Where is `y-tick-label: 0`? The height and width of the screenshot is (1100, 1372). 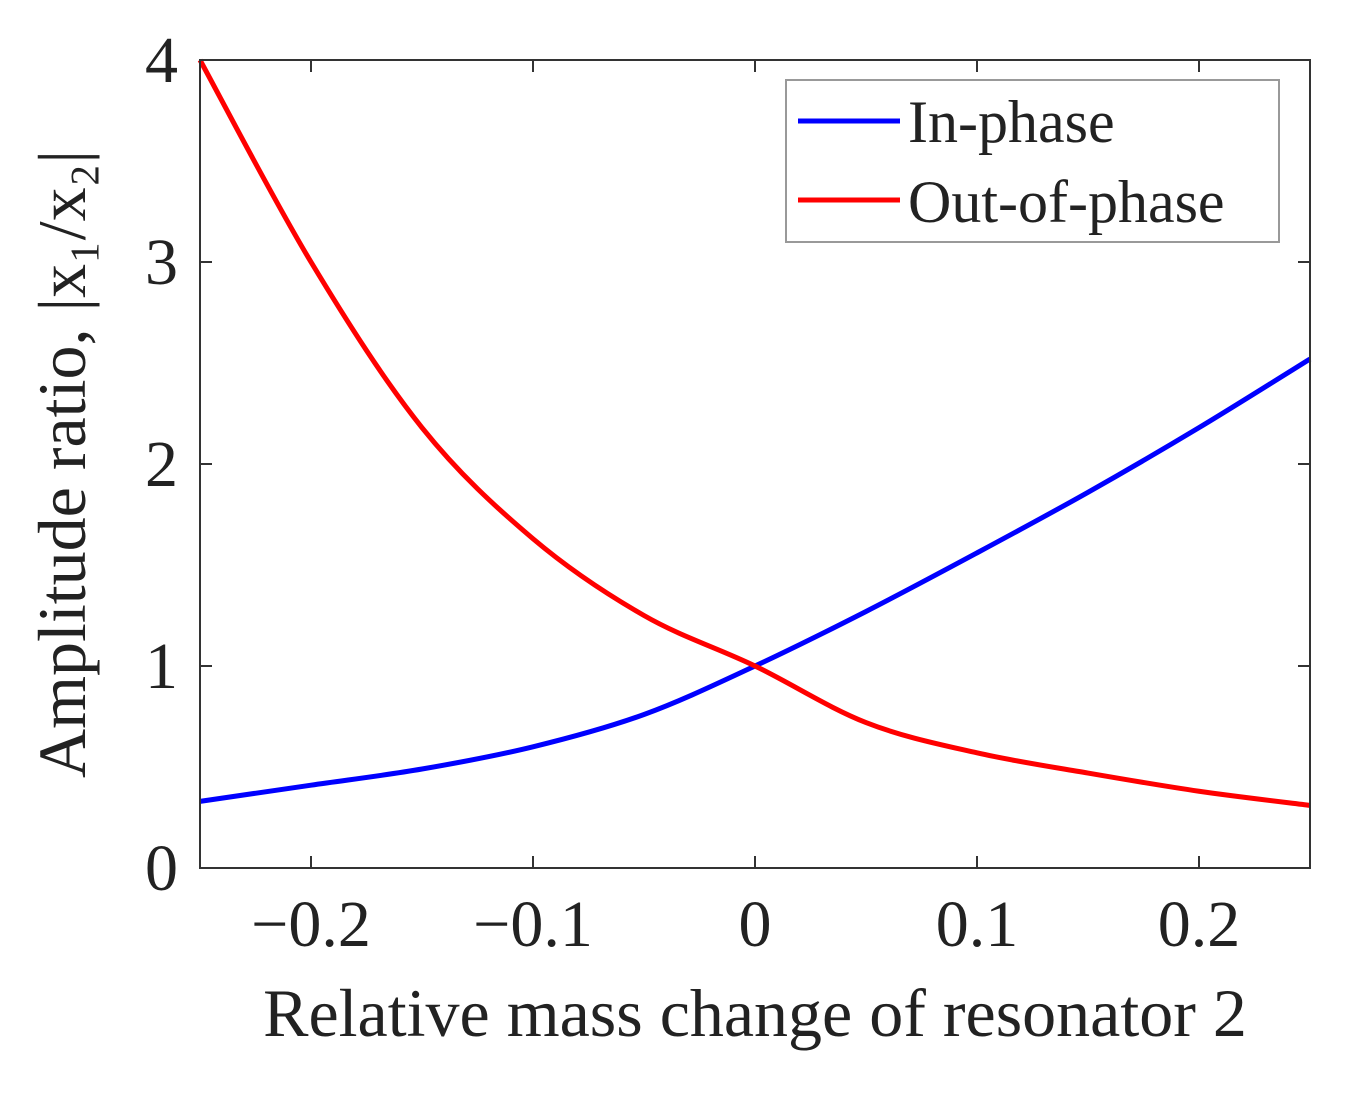 y-tick-label: 0 is located at coordinates (161, 868).